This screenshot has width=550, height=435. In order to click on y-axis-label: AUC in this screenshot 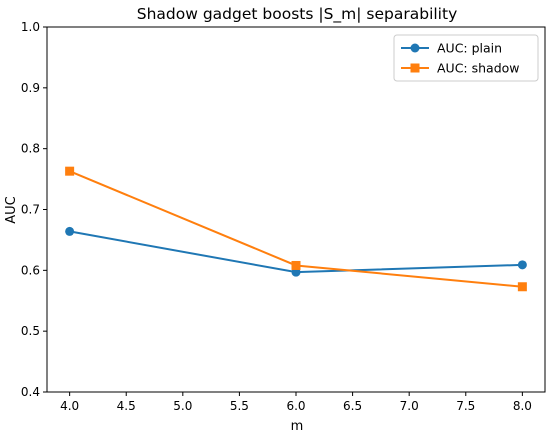, I will do `click(11, 210)`.